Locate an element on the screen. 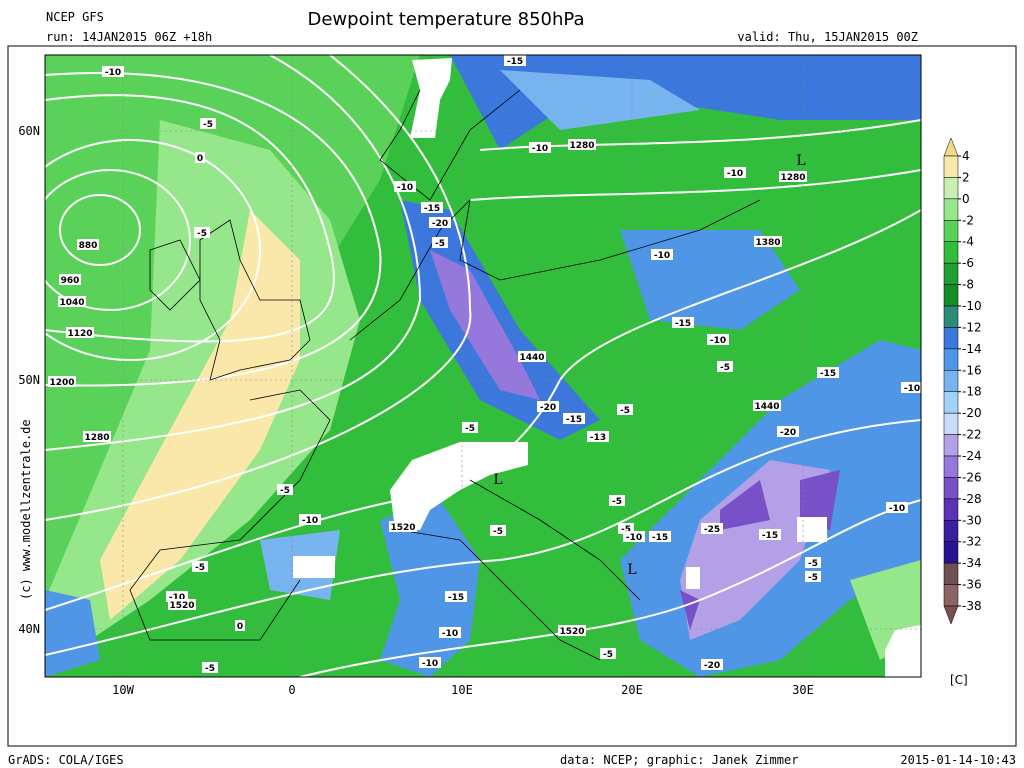 The width and height of the screenshot is (1024, 768). footer-left: GrADS: COLA/IGES is located at coordinates (66, 760).